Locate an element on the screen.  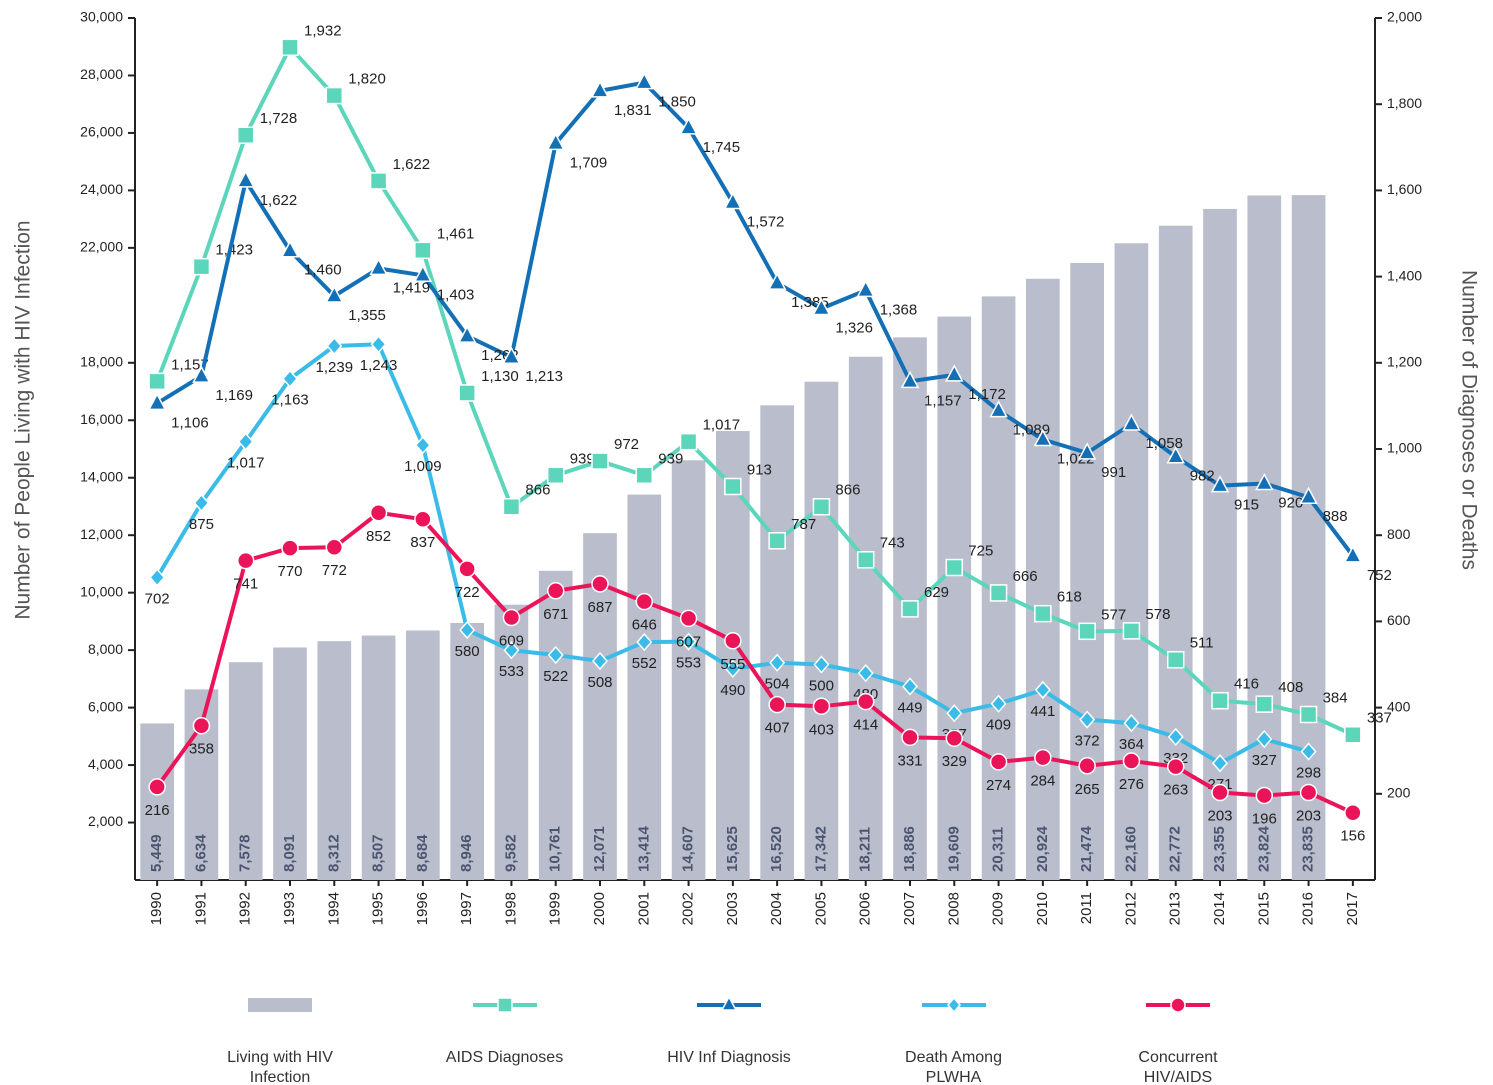
data-label: 403 is located at coordinates (821, 729).